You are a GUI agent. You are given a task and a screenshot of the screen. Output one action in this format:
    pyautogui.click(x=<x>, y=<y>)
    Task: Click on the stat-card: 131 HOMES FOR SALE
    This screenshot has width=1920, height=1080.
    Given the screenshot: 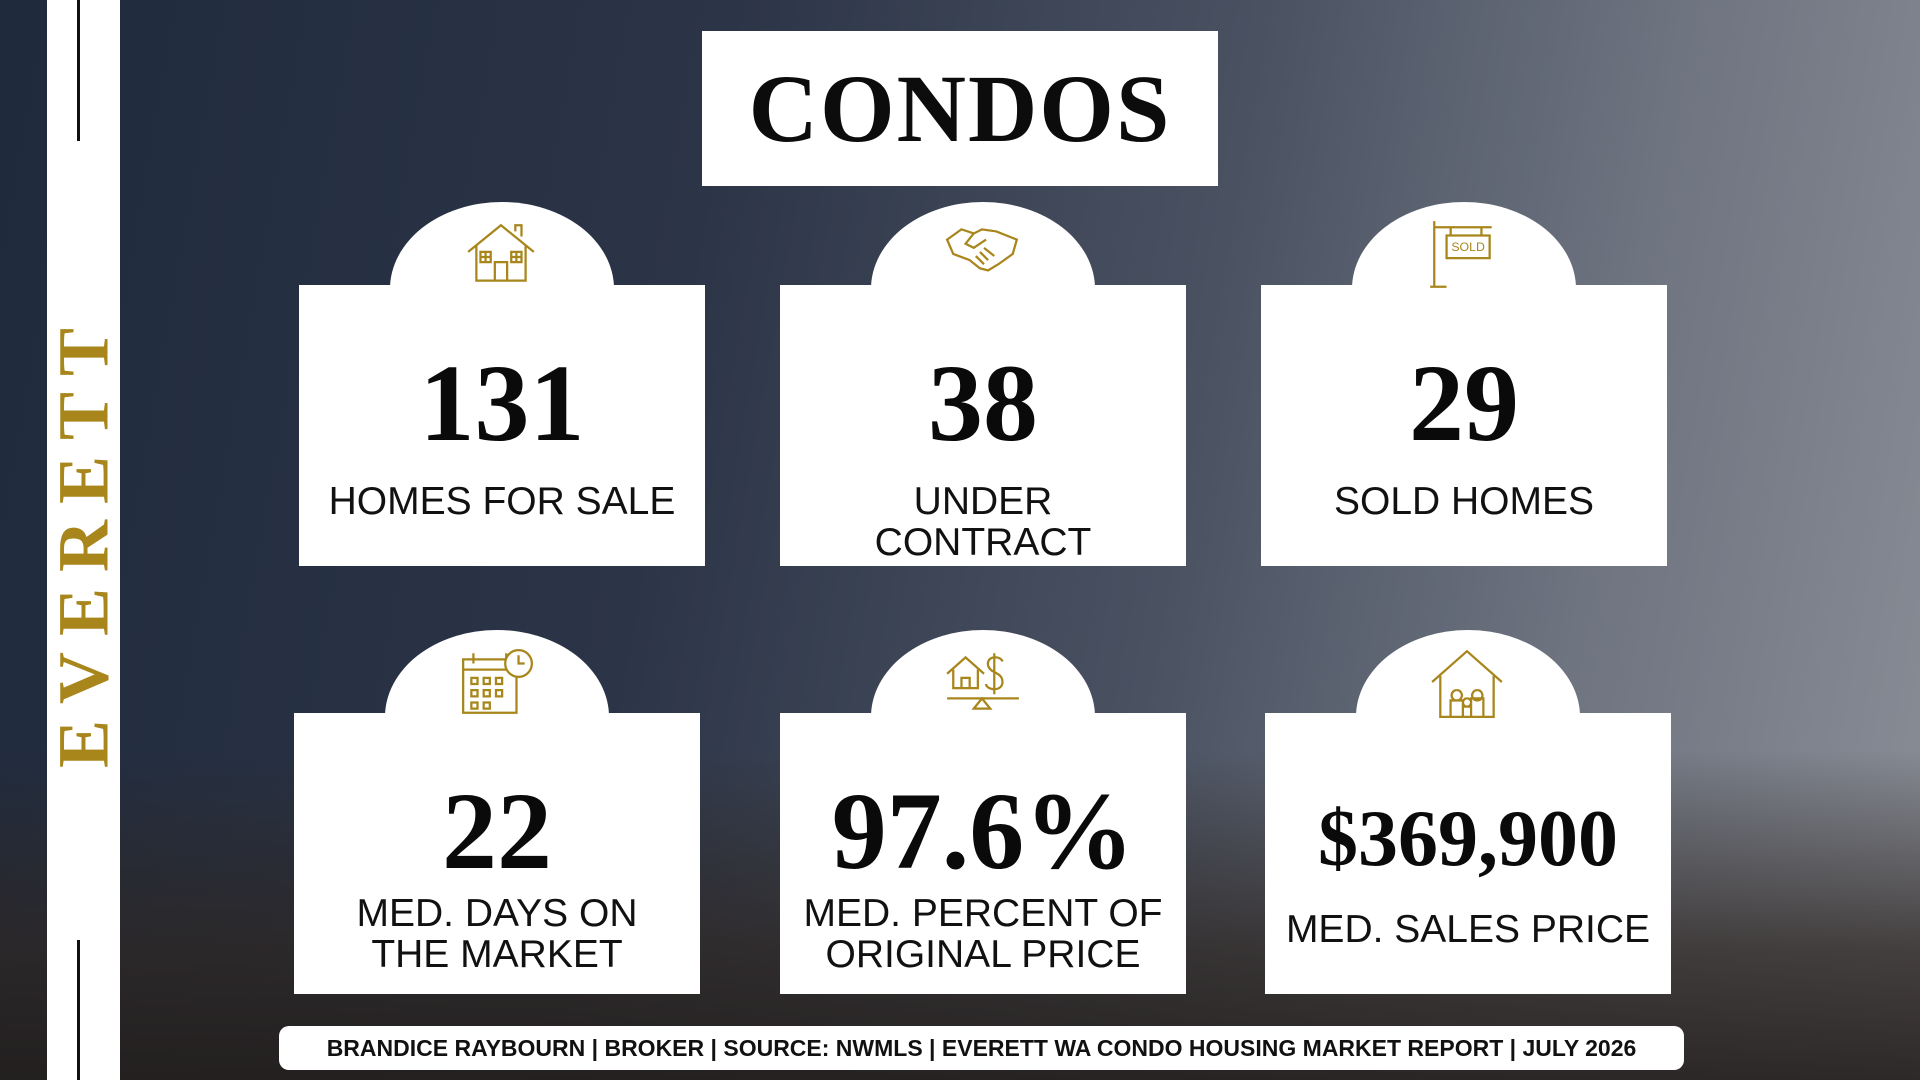 What is the action you would take?
    pyautogui.click(x=502, y=384)
    